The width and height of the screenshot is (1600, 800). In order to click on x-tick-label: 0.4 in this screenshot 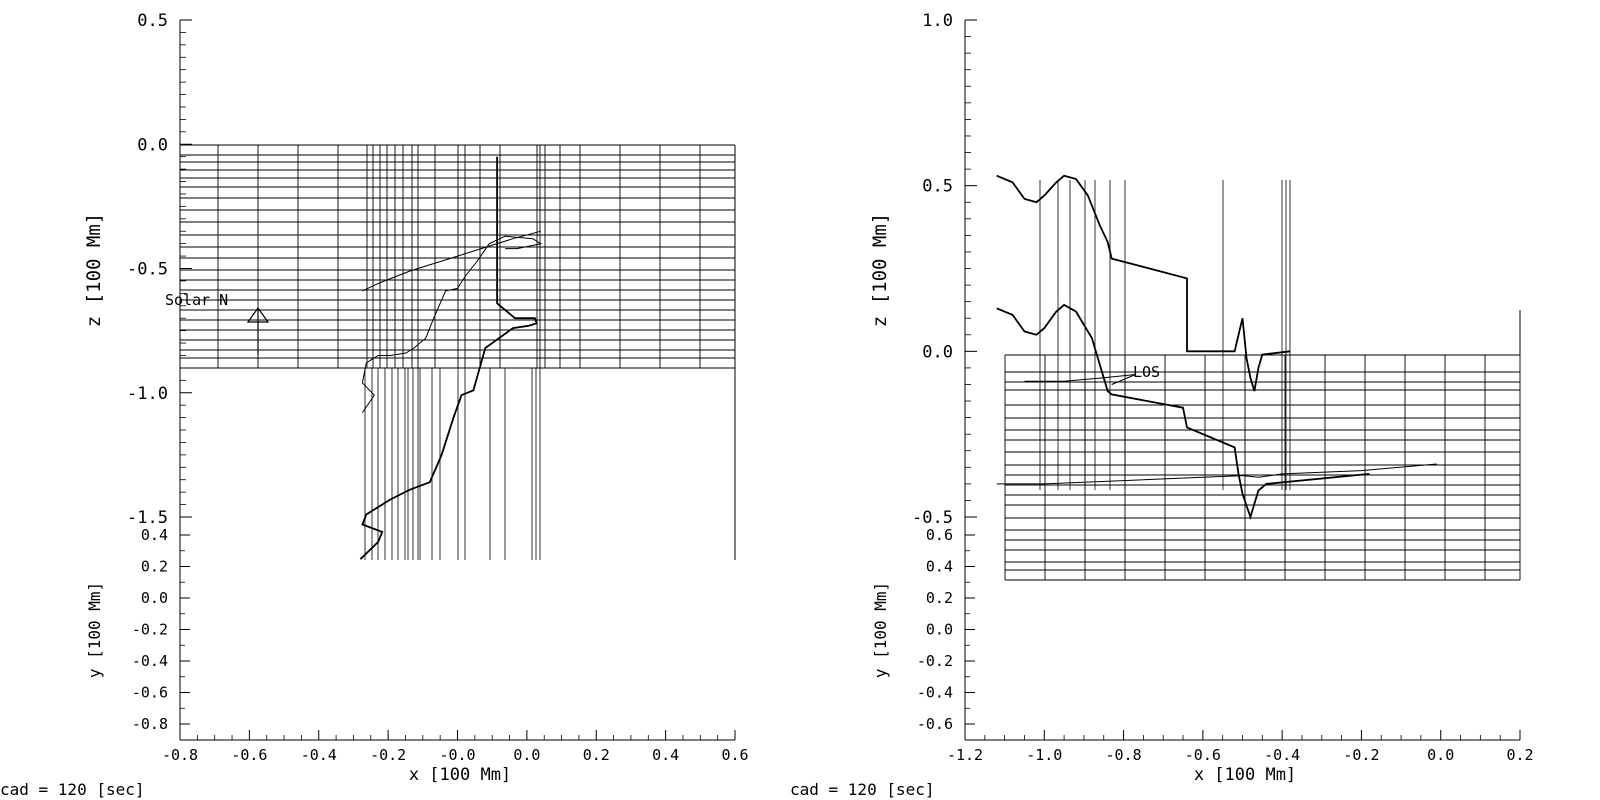, I will do `click(665, 755)`.